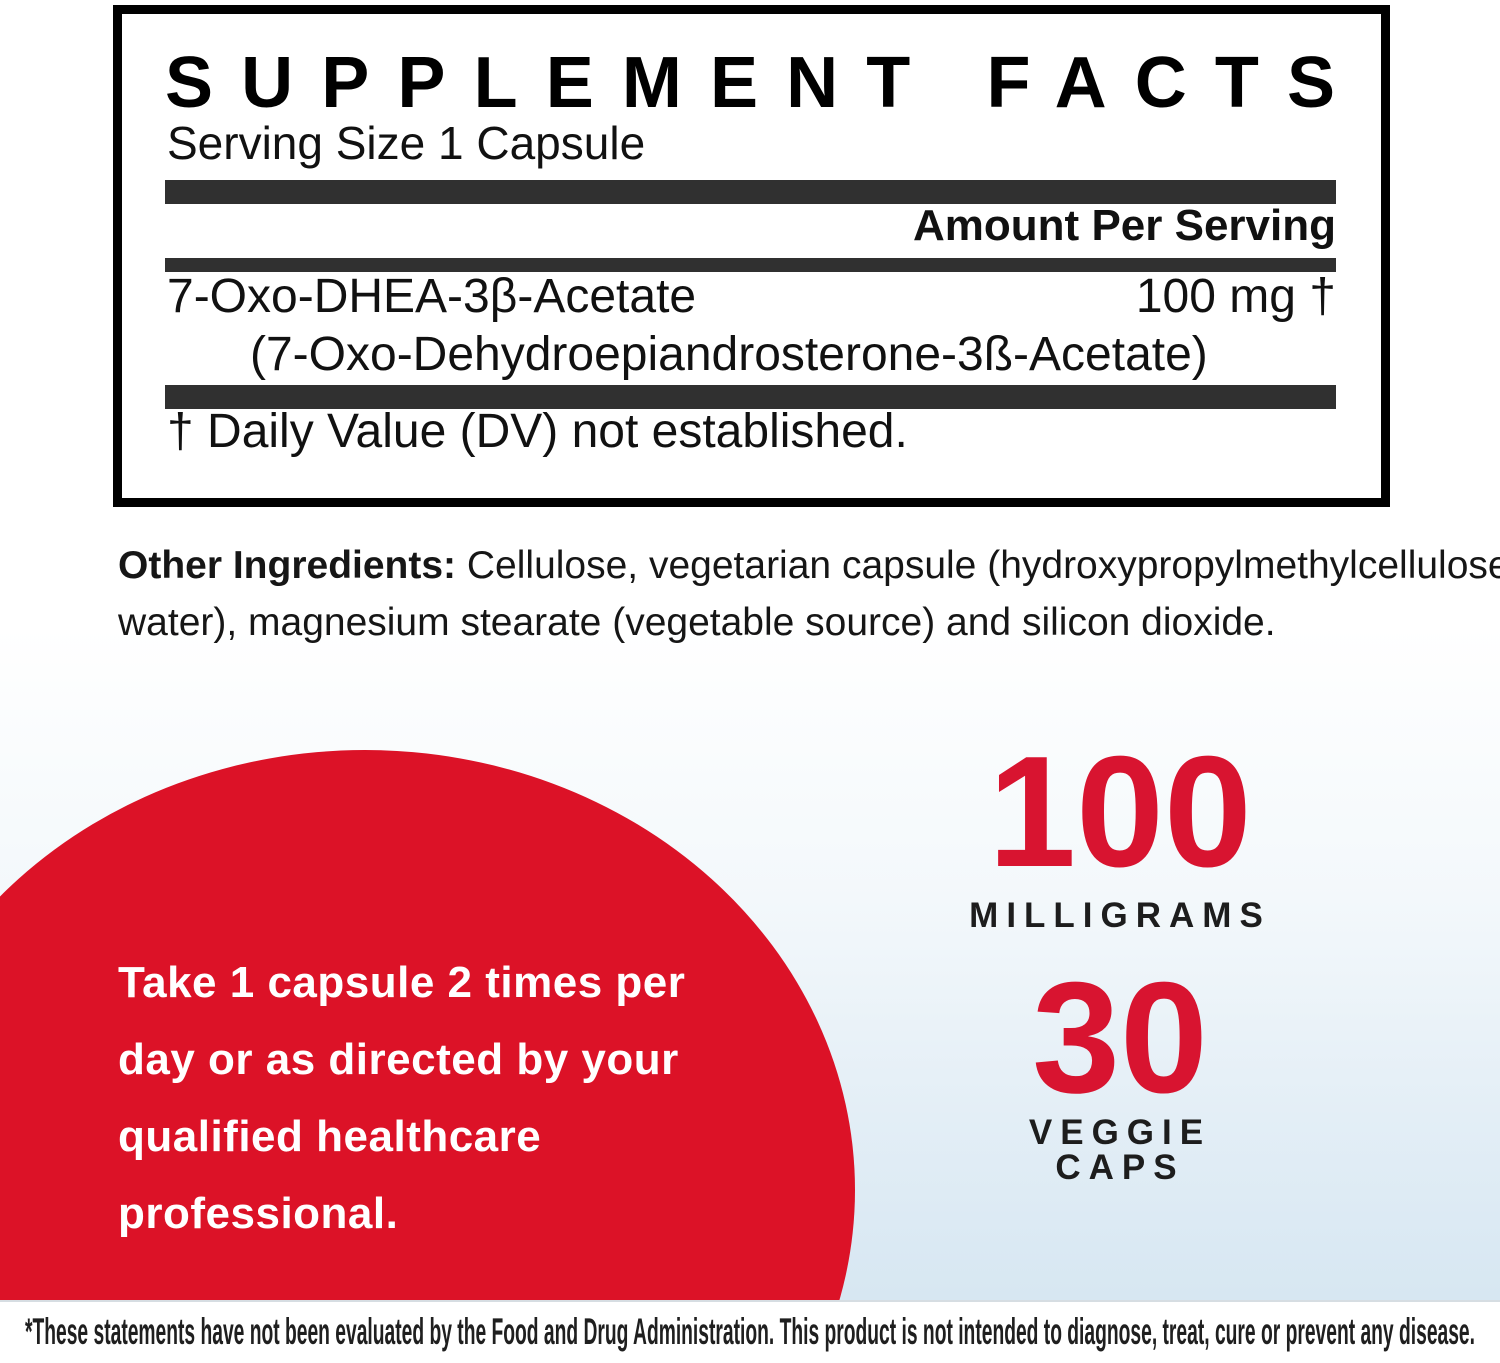 The height and width of the screenshot is (1363, 1500). I want to click on directions-line: professional., so click(258, 1213).